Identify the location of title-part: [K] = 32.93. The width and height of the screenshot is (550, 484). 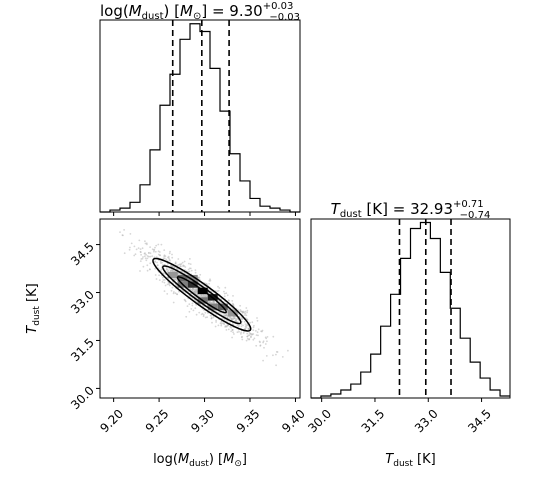
(407, 209).